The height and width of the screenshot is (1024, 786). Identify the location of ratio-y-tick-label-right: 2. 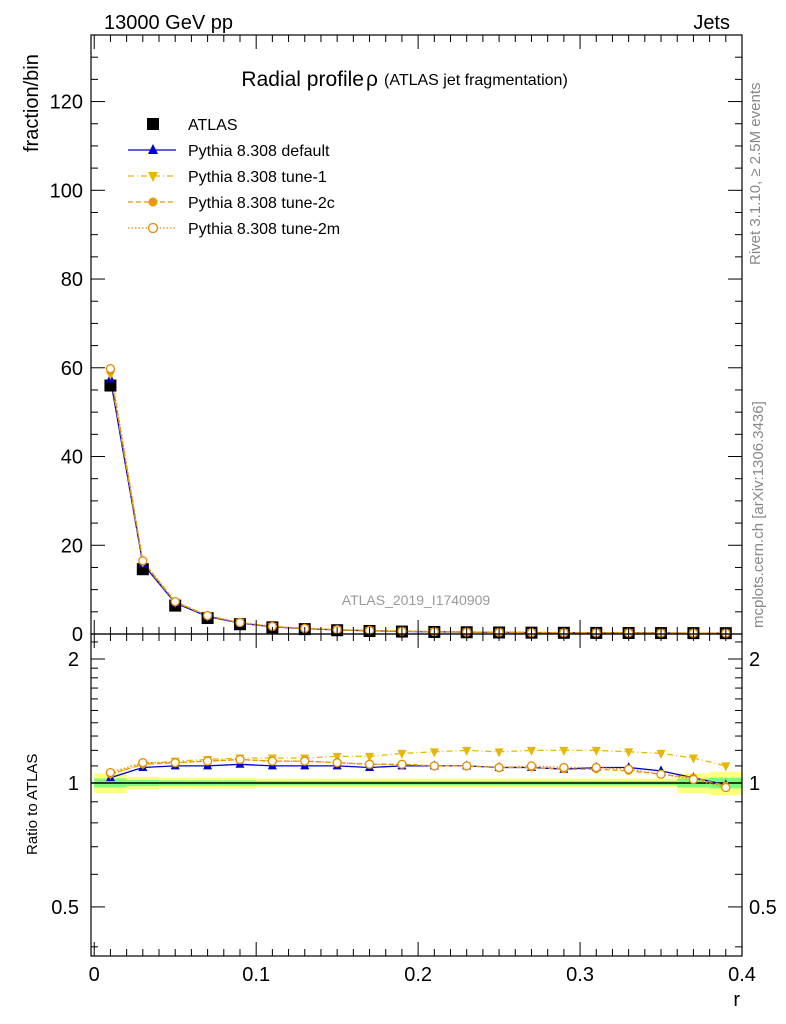
(754, 660).